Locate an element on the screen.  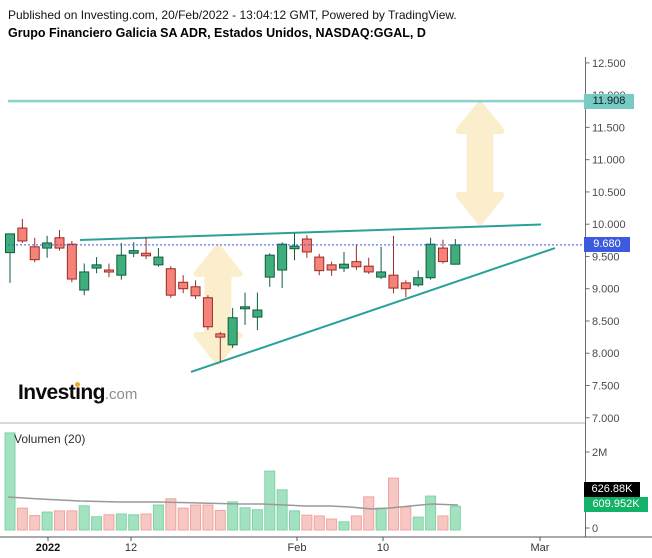
volume-tick-label: 2M is located at coordinates (599, 453).